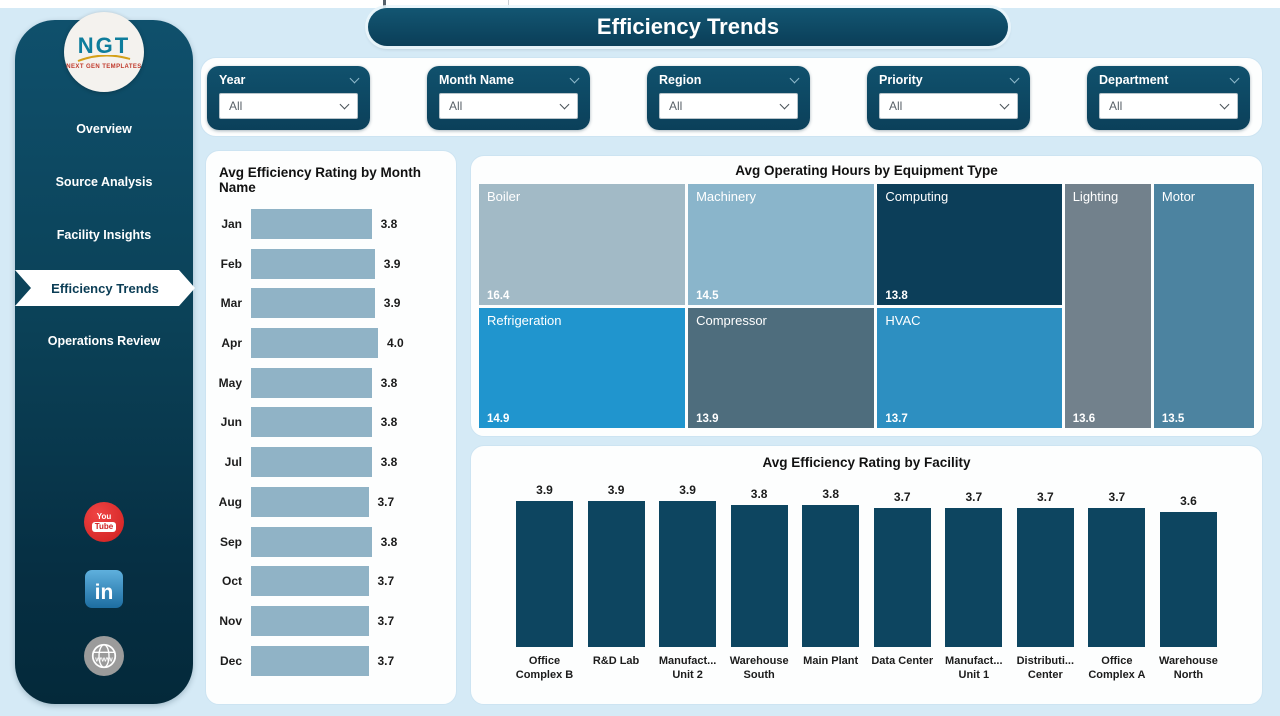  What do you see at coordinates (902, 577) in the screenshot?
I see `column-bar-data-center` at bounding box center [902, 577].